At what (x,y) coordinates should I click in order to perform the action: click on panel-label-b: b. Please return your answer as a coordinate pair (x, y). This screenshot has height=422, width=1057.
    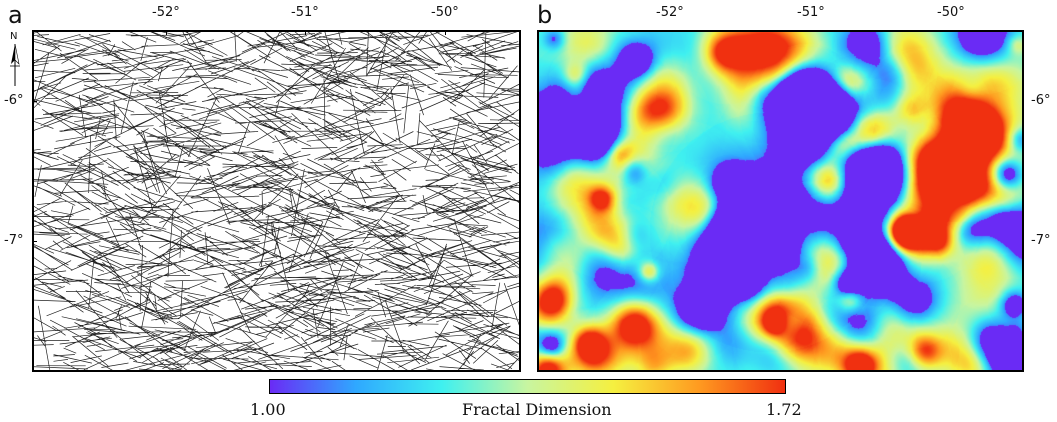
    Looking at the image, I should click on (545, 15).